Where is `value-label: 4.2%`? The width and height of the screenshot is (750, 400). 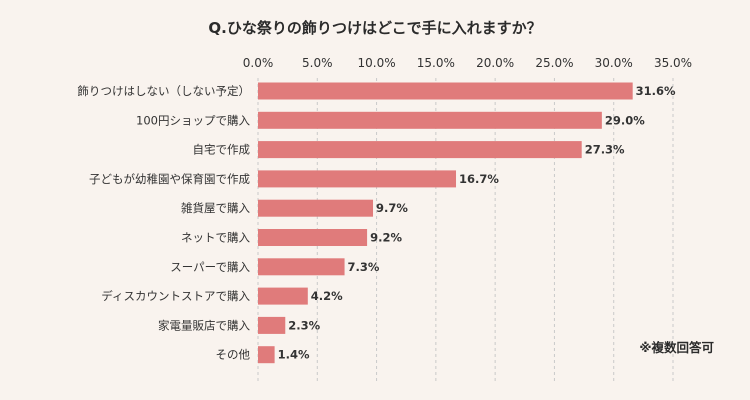
value-label: 4.2% is located at coordinates (327, 296).